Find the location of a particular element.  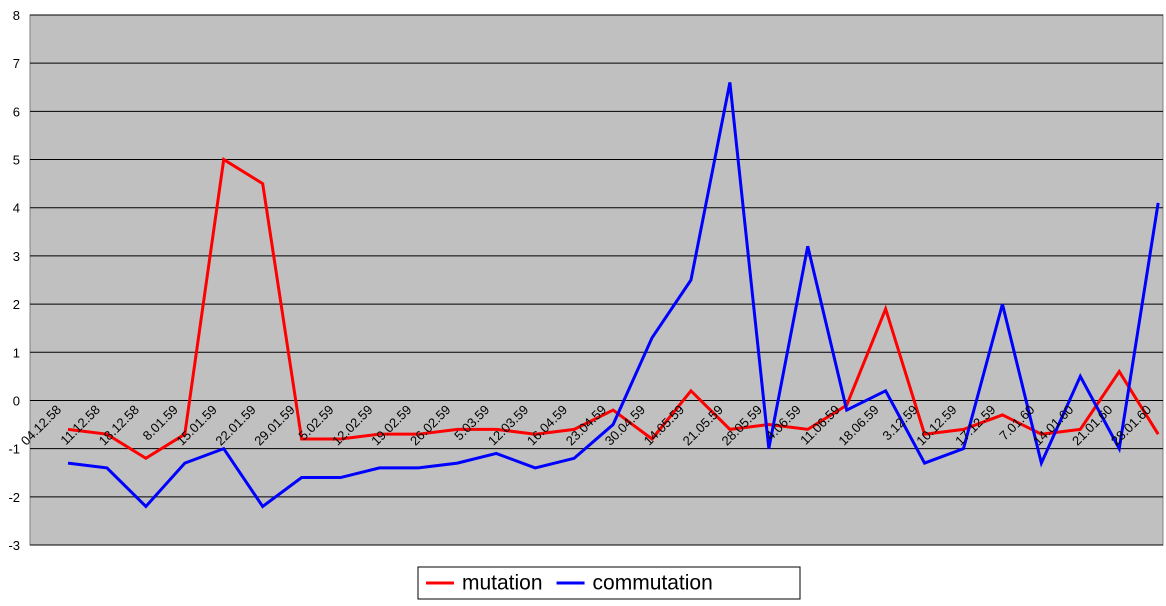

legend-box is located at coordinates (609, 583).